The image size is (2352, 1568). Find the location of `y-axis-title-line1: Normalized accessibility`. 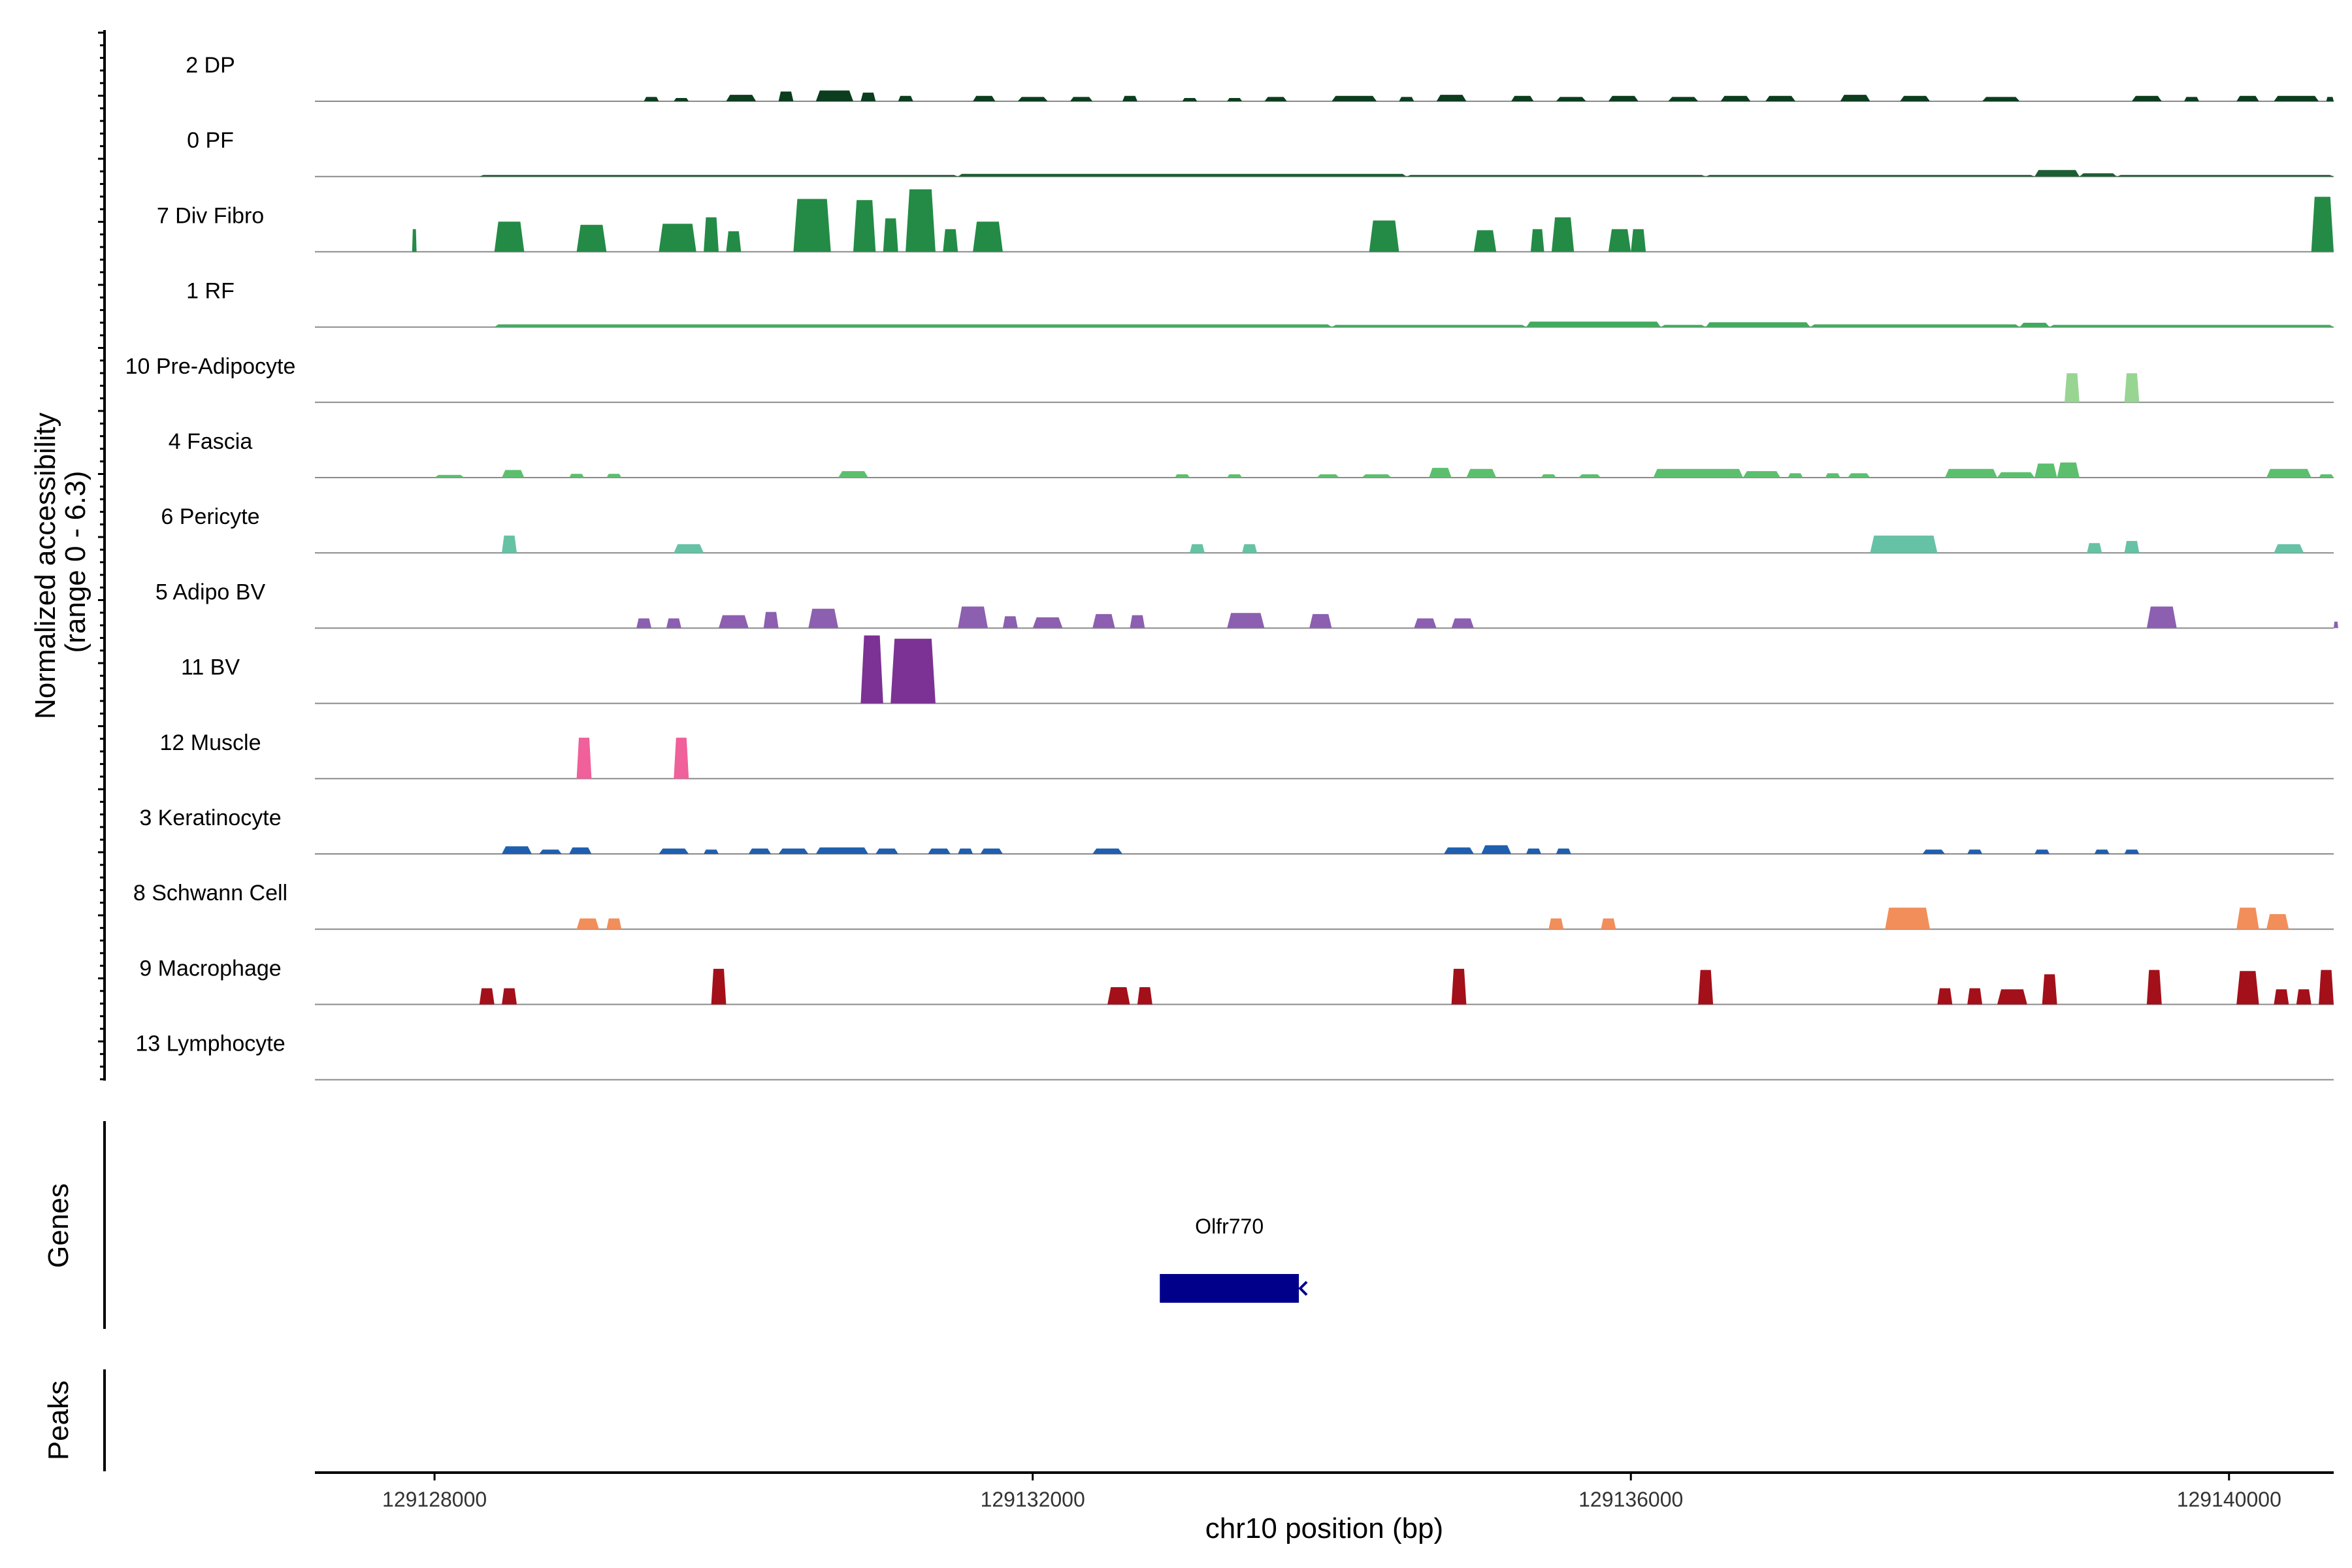

y-axis-title-line1: Normalized accessibility is located at coordinates (45, 565).